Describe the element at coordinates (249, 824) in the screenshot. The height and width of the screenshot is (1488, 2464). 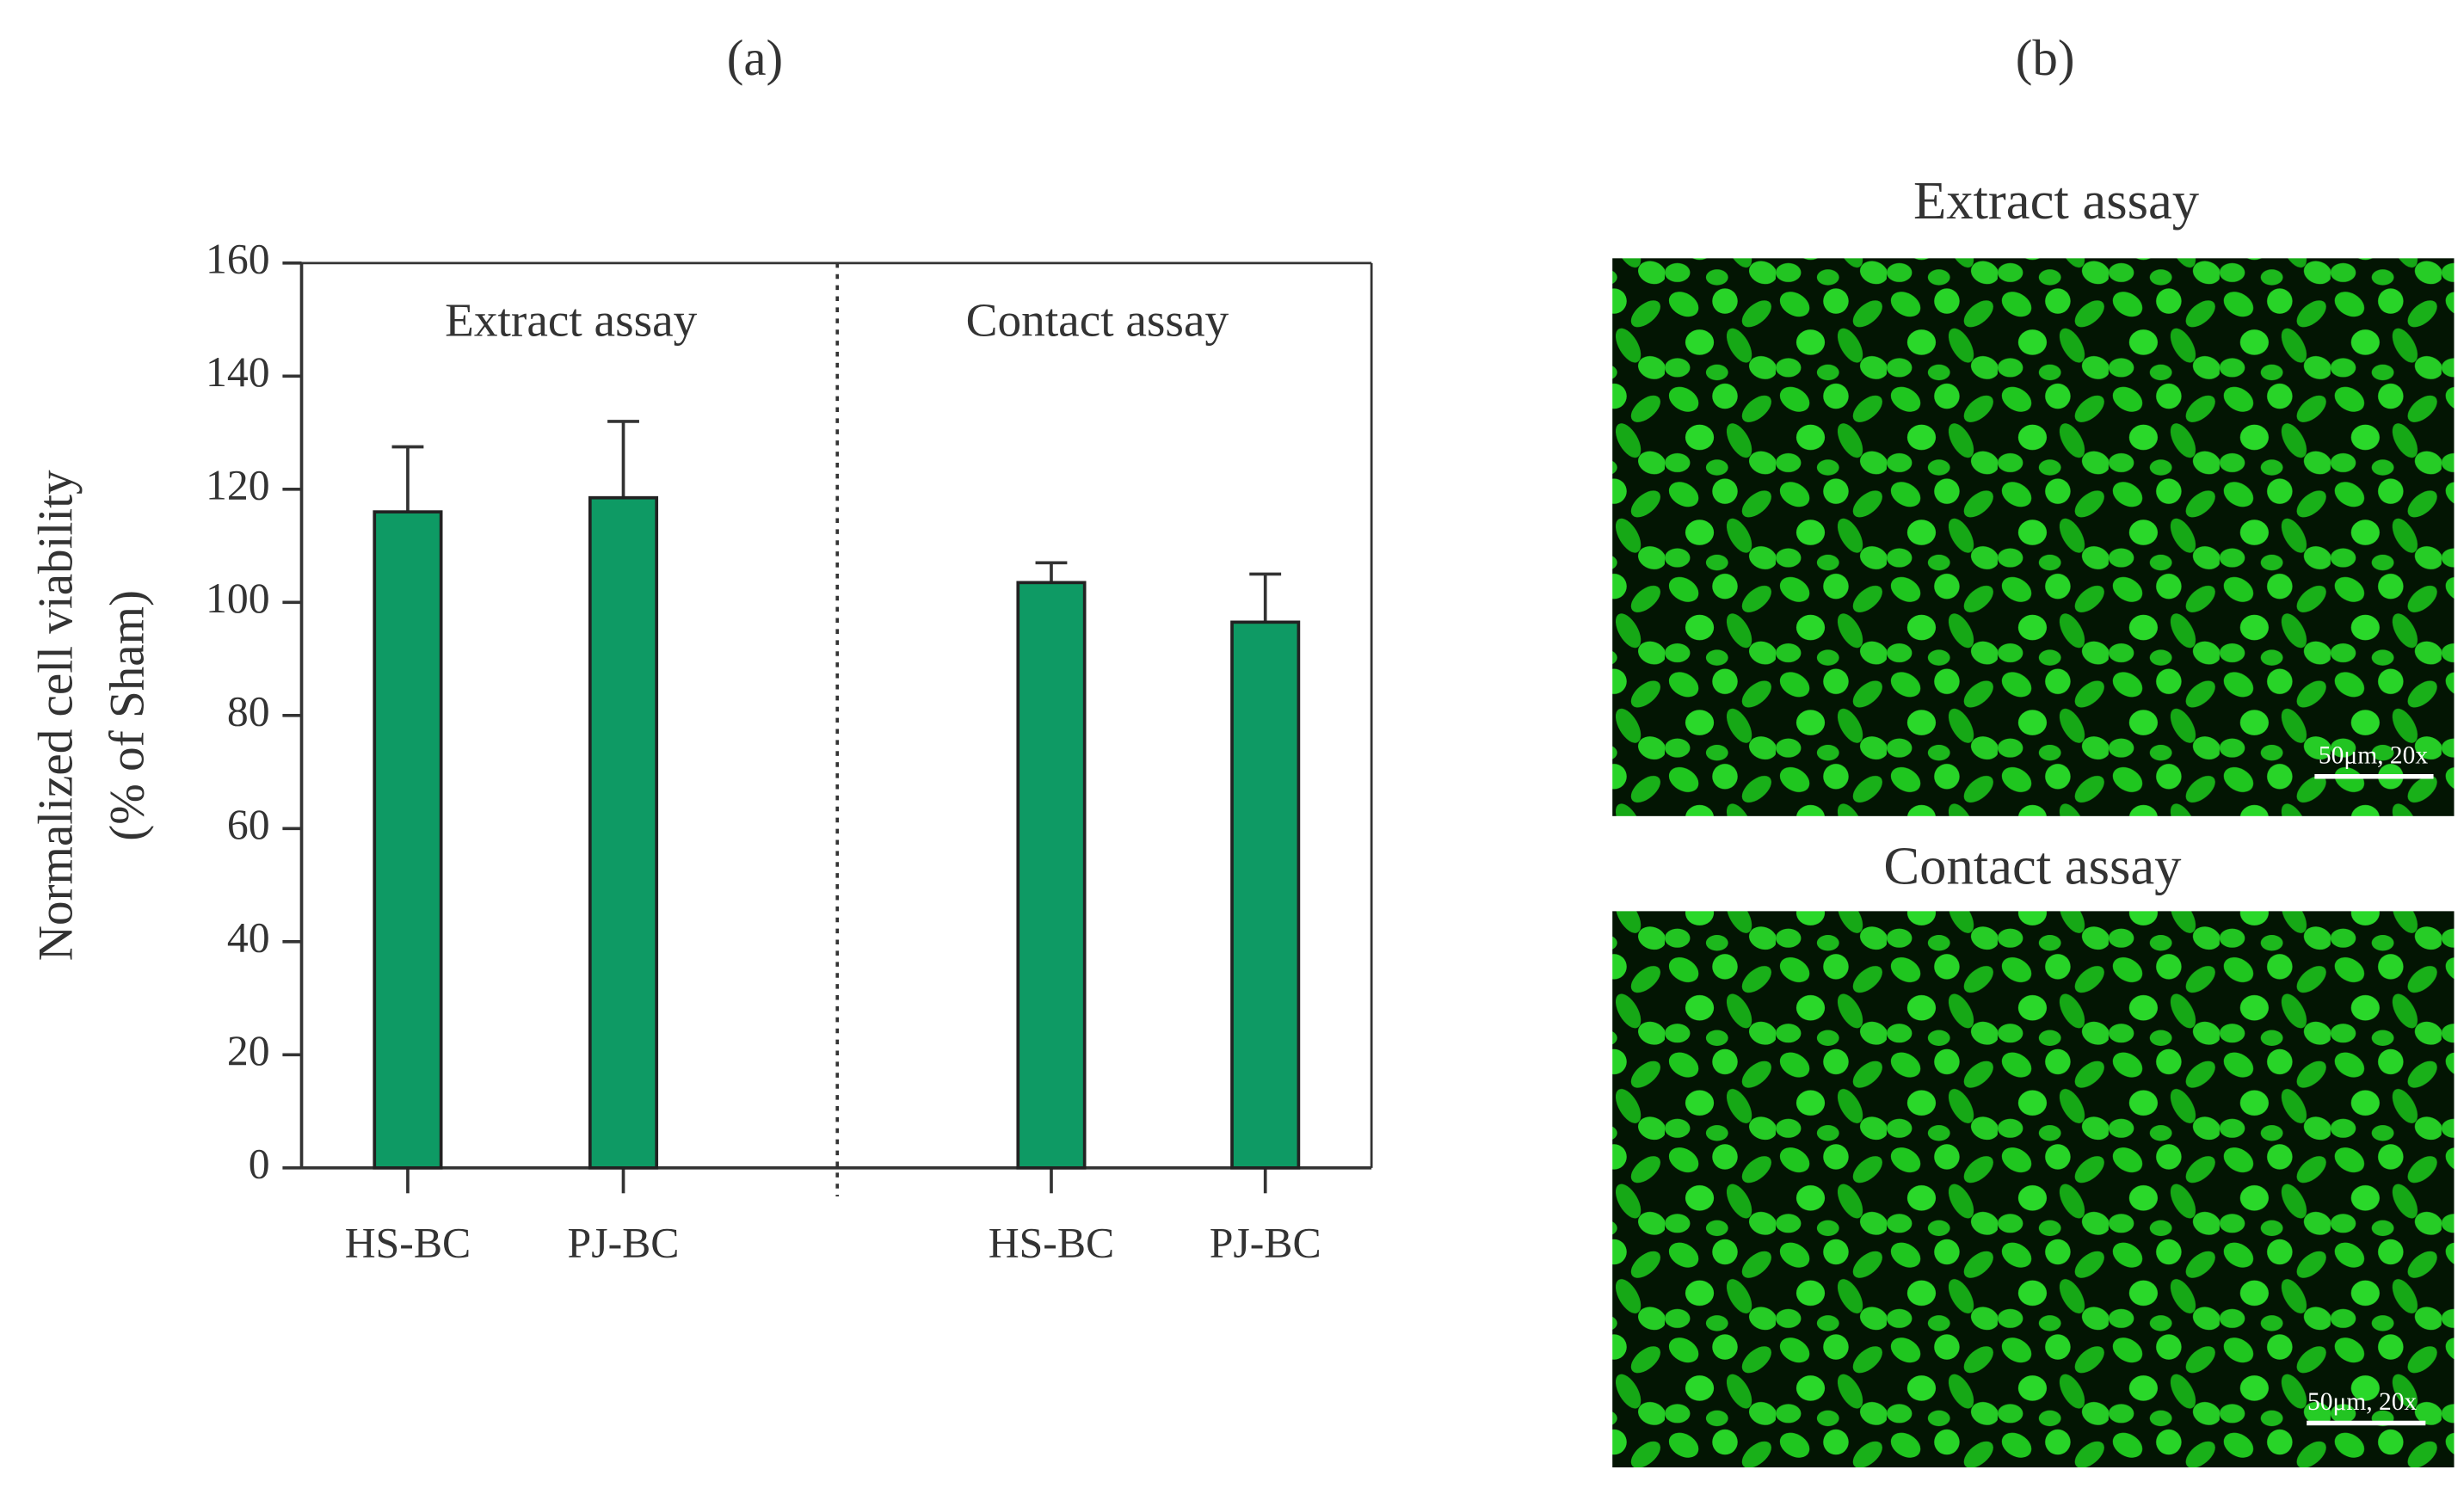
I see `y-tick-label: 60` at that location.